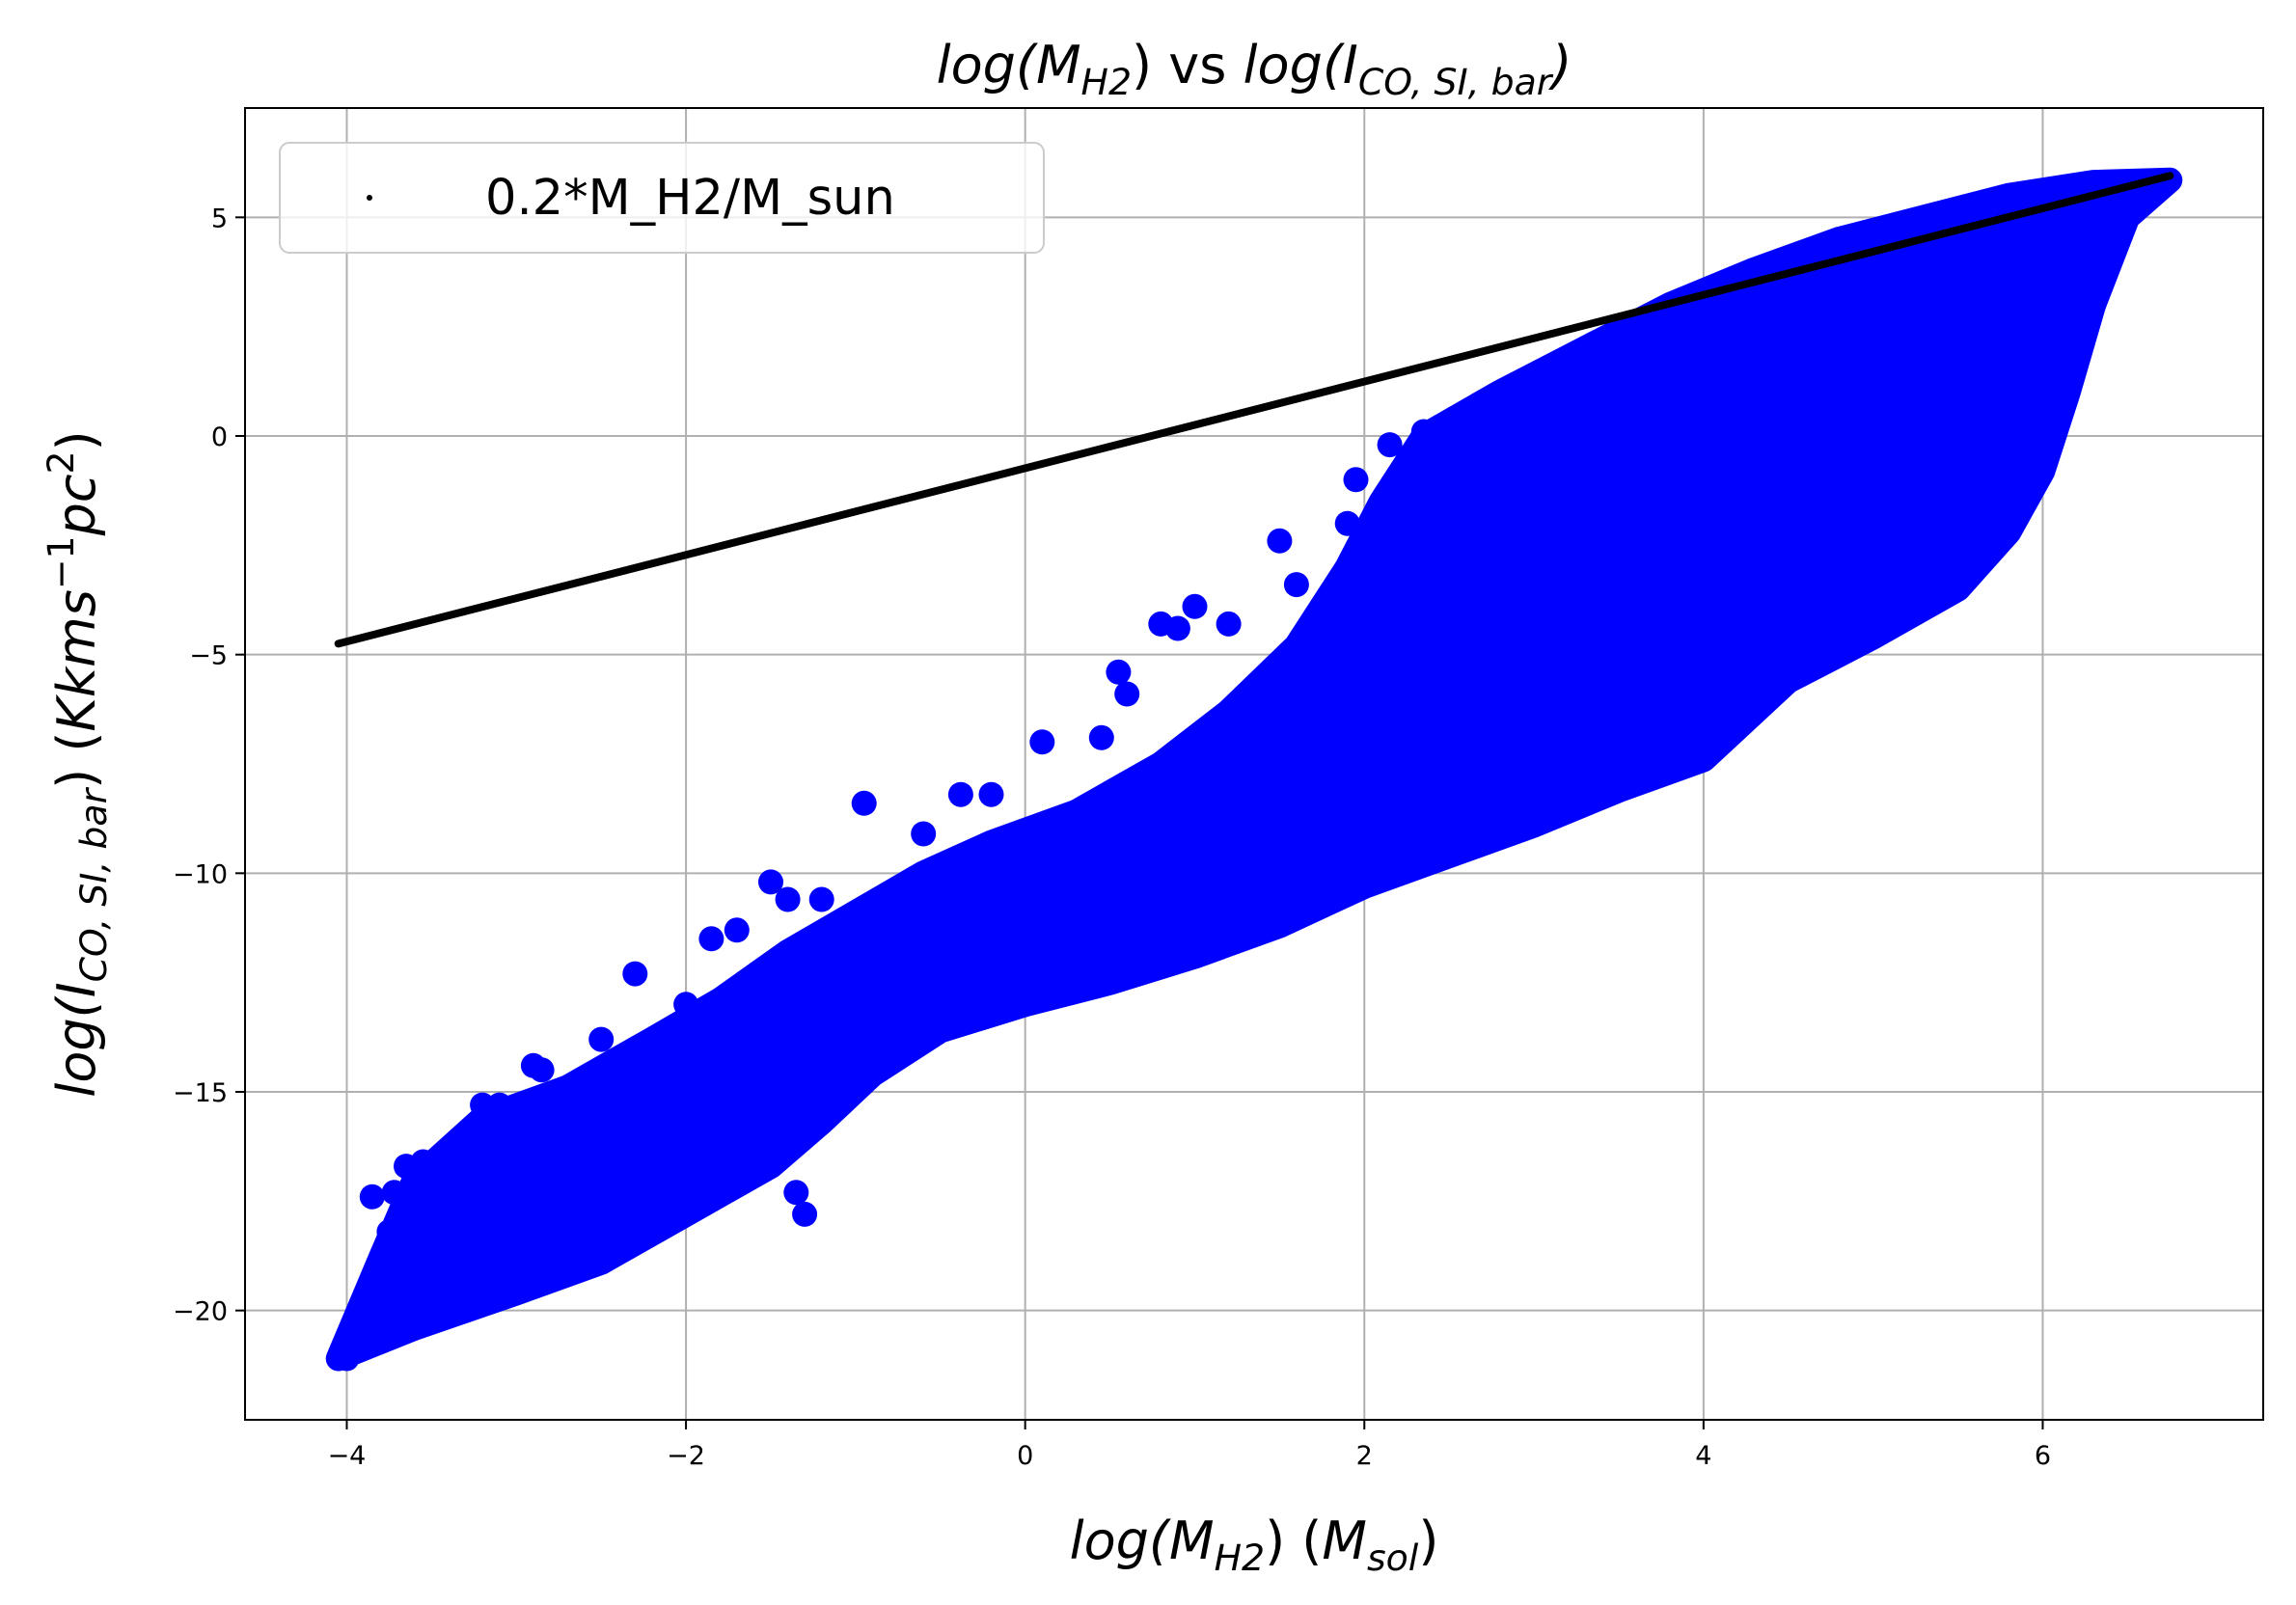 This screenshot has width=2296, height=1605. Describe the element at coordinates (1364, 1456) in the screenshot. I see `x-tick-label: 2` at that location.